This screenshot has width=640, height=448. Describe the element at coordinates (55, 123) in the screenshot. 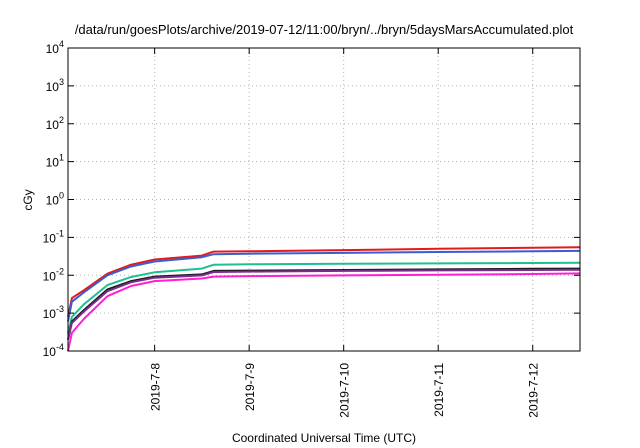

I see `y-tick-label: 10²` at that location.